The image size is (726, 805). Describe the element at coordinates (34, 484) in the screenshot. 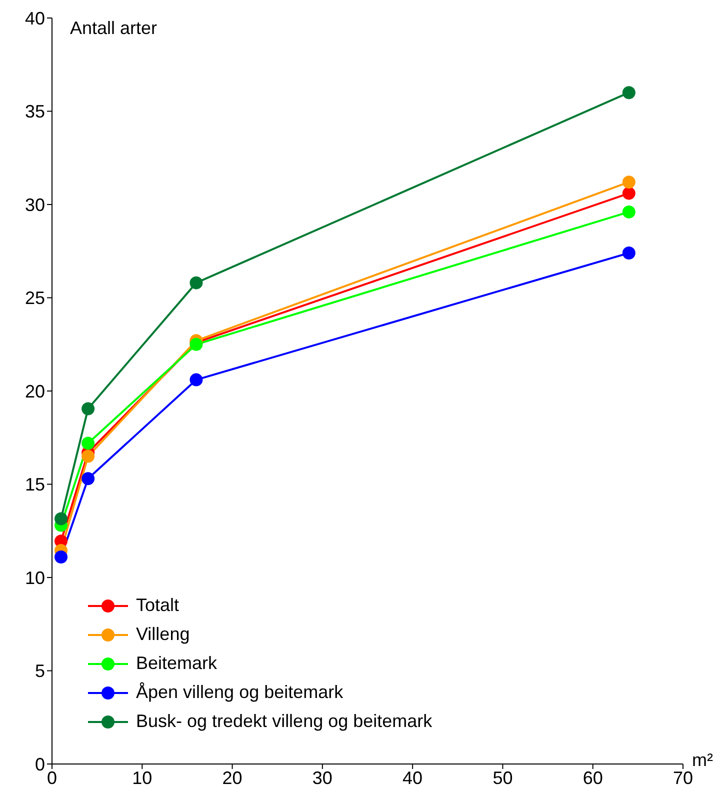

I see `y-tick-label: 15` at that location.